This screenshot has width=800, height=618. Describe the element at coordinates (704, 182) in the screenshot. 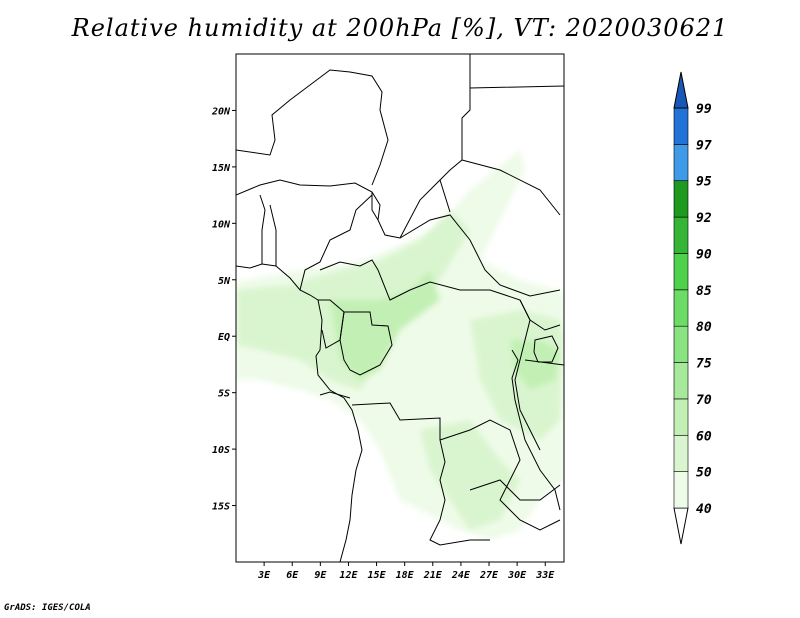

I see `colorbar-label: 95` at that location.